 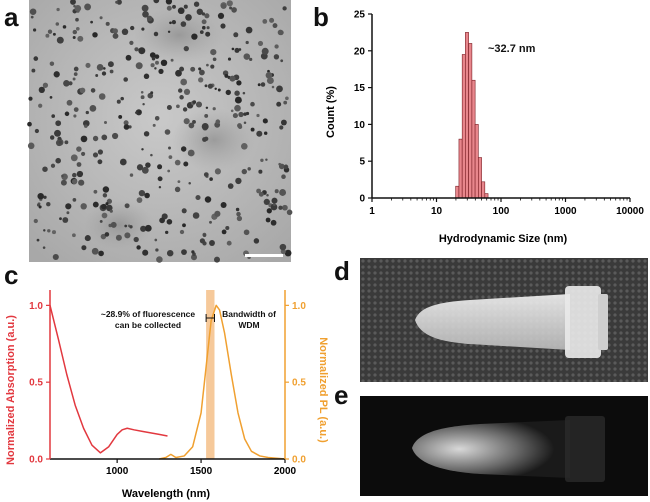 What do you see at coordinates (491, 449) in the screenshot?
I see `tube-glow` at bounding box center [491, 449].